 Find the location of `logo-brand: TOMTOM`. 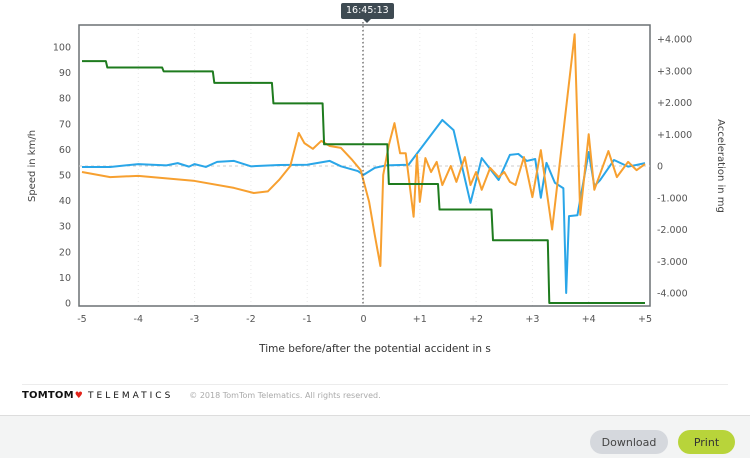

logo-brand: TOMTOM is located at coordinates (48, 395).